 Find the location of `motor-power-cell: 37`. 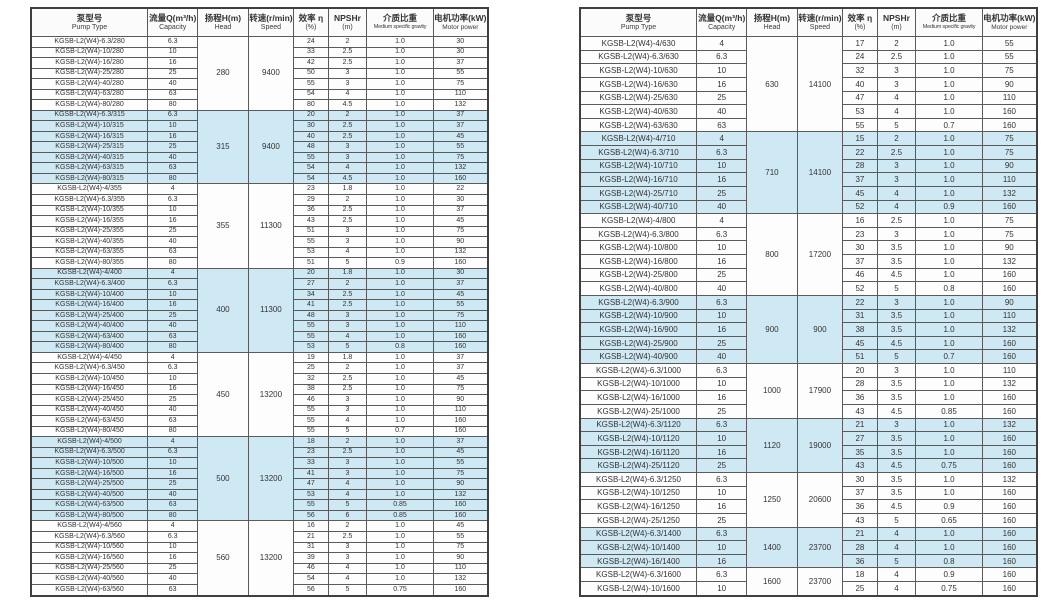

motor-power-cell: 37 is located at coordinates (460, 115).